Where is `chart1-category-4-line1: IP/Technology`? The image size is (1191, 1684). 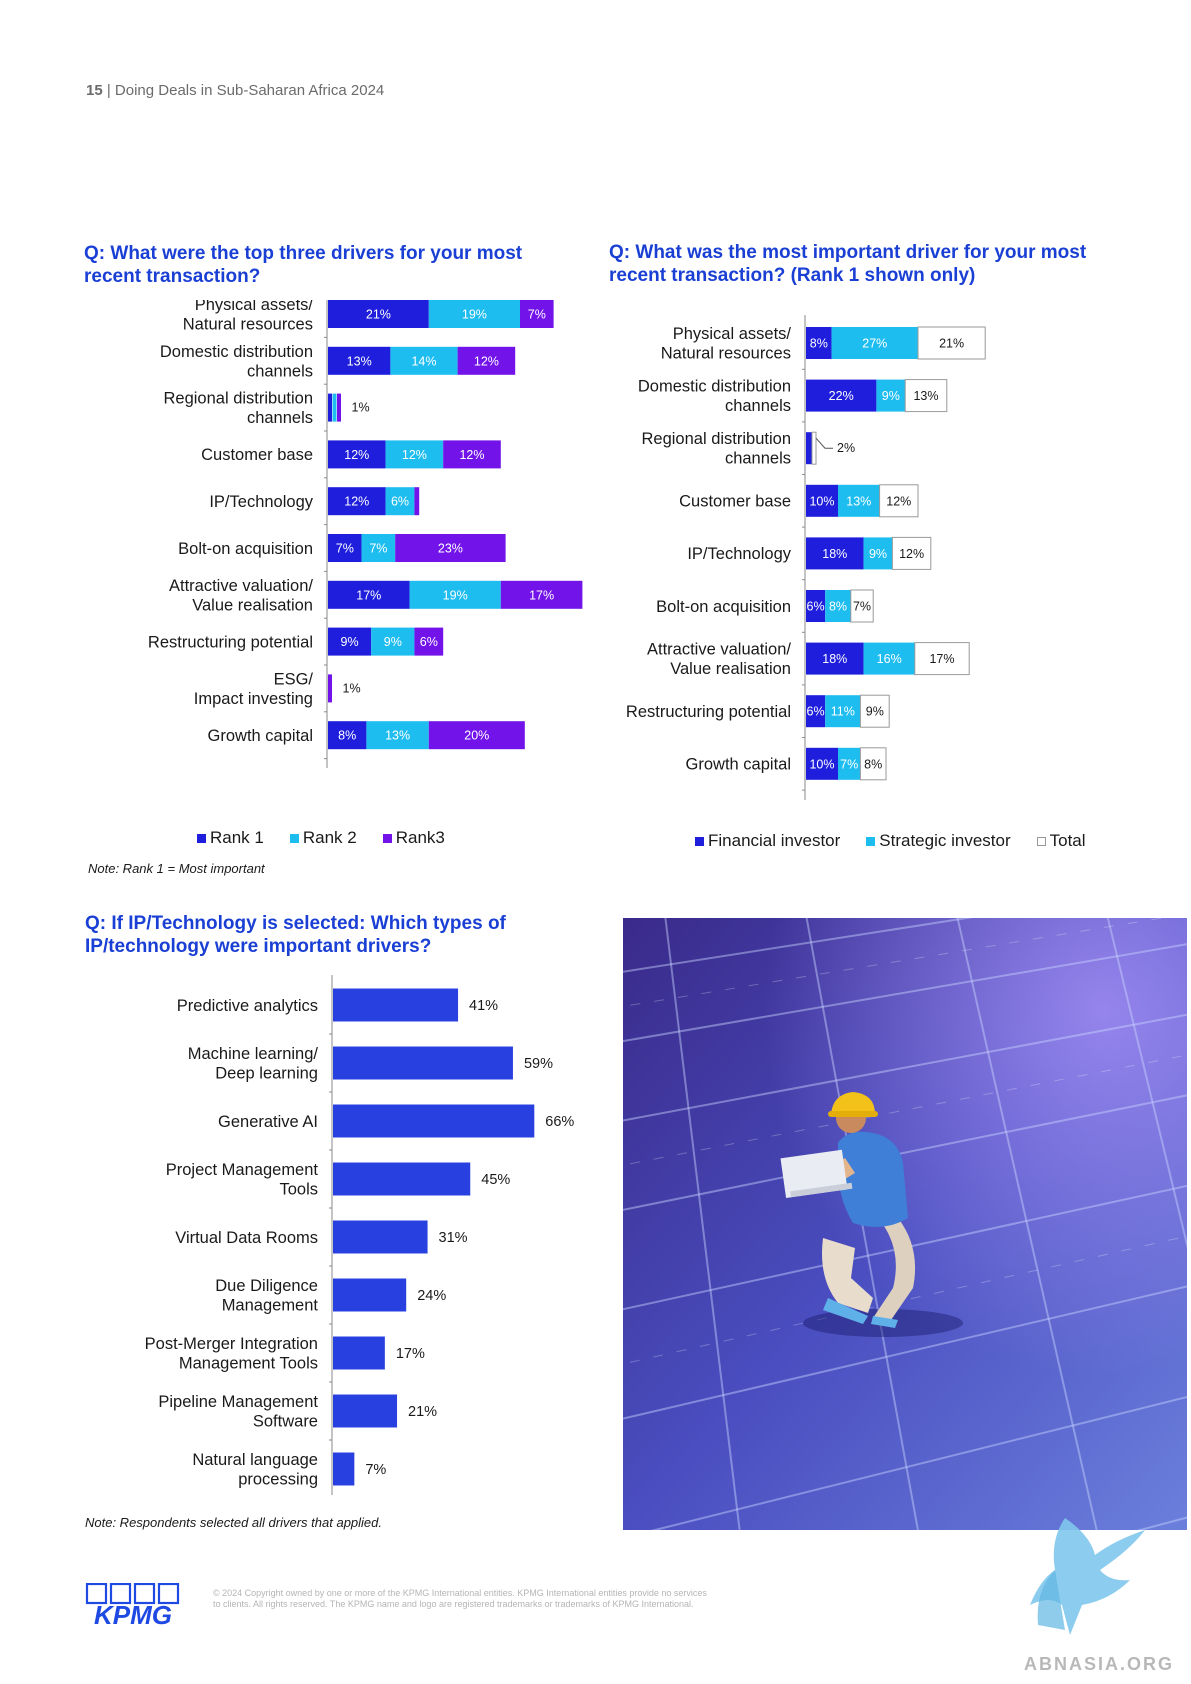 chart1-category-4-line1: IP/Technology is located at coordinates (261, 502).